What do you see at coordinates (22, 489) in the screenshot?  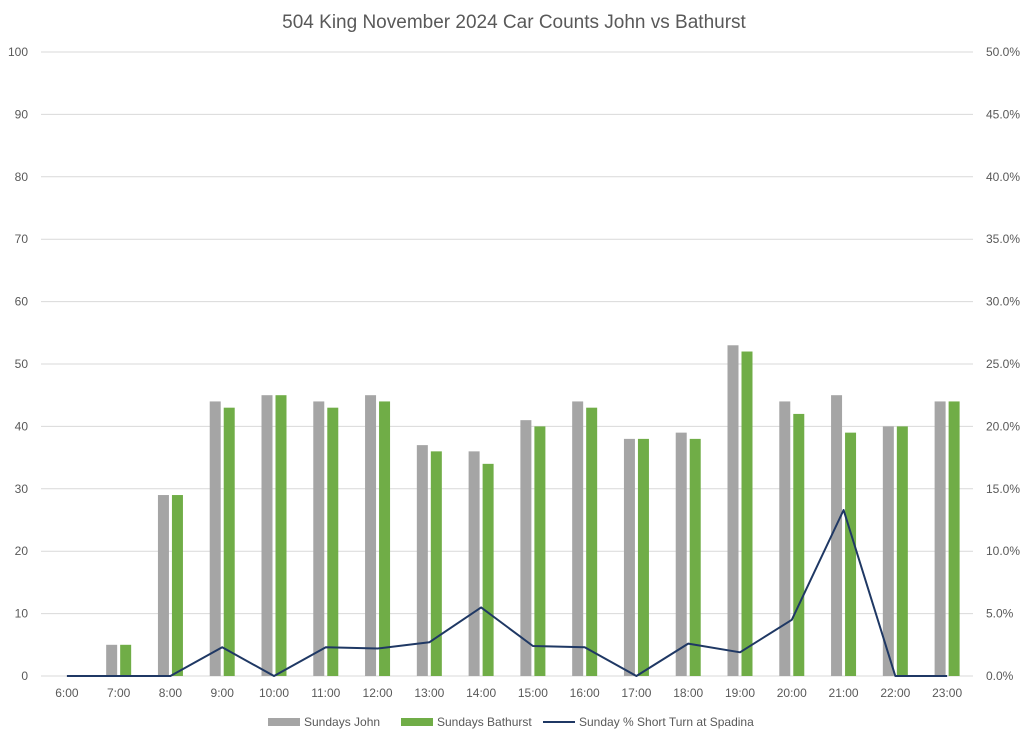 I see `left-tick-label: 30` at bounding box center [22, 489].